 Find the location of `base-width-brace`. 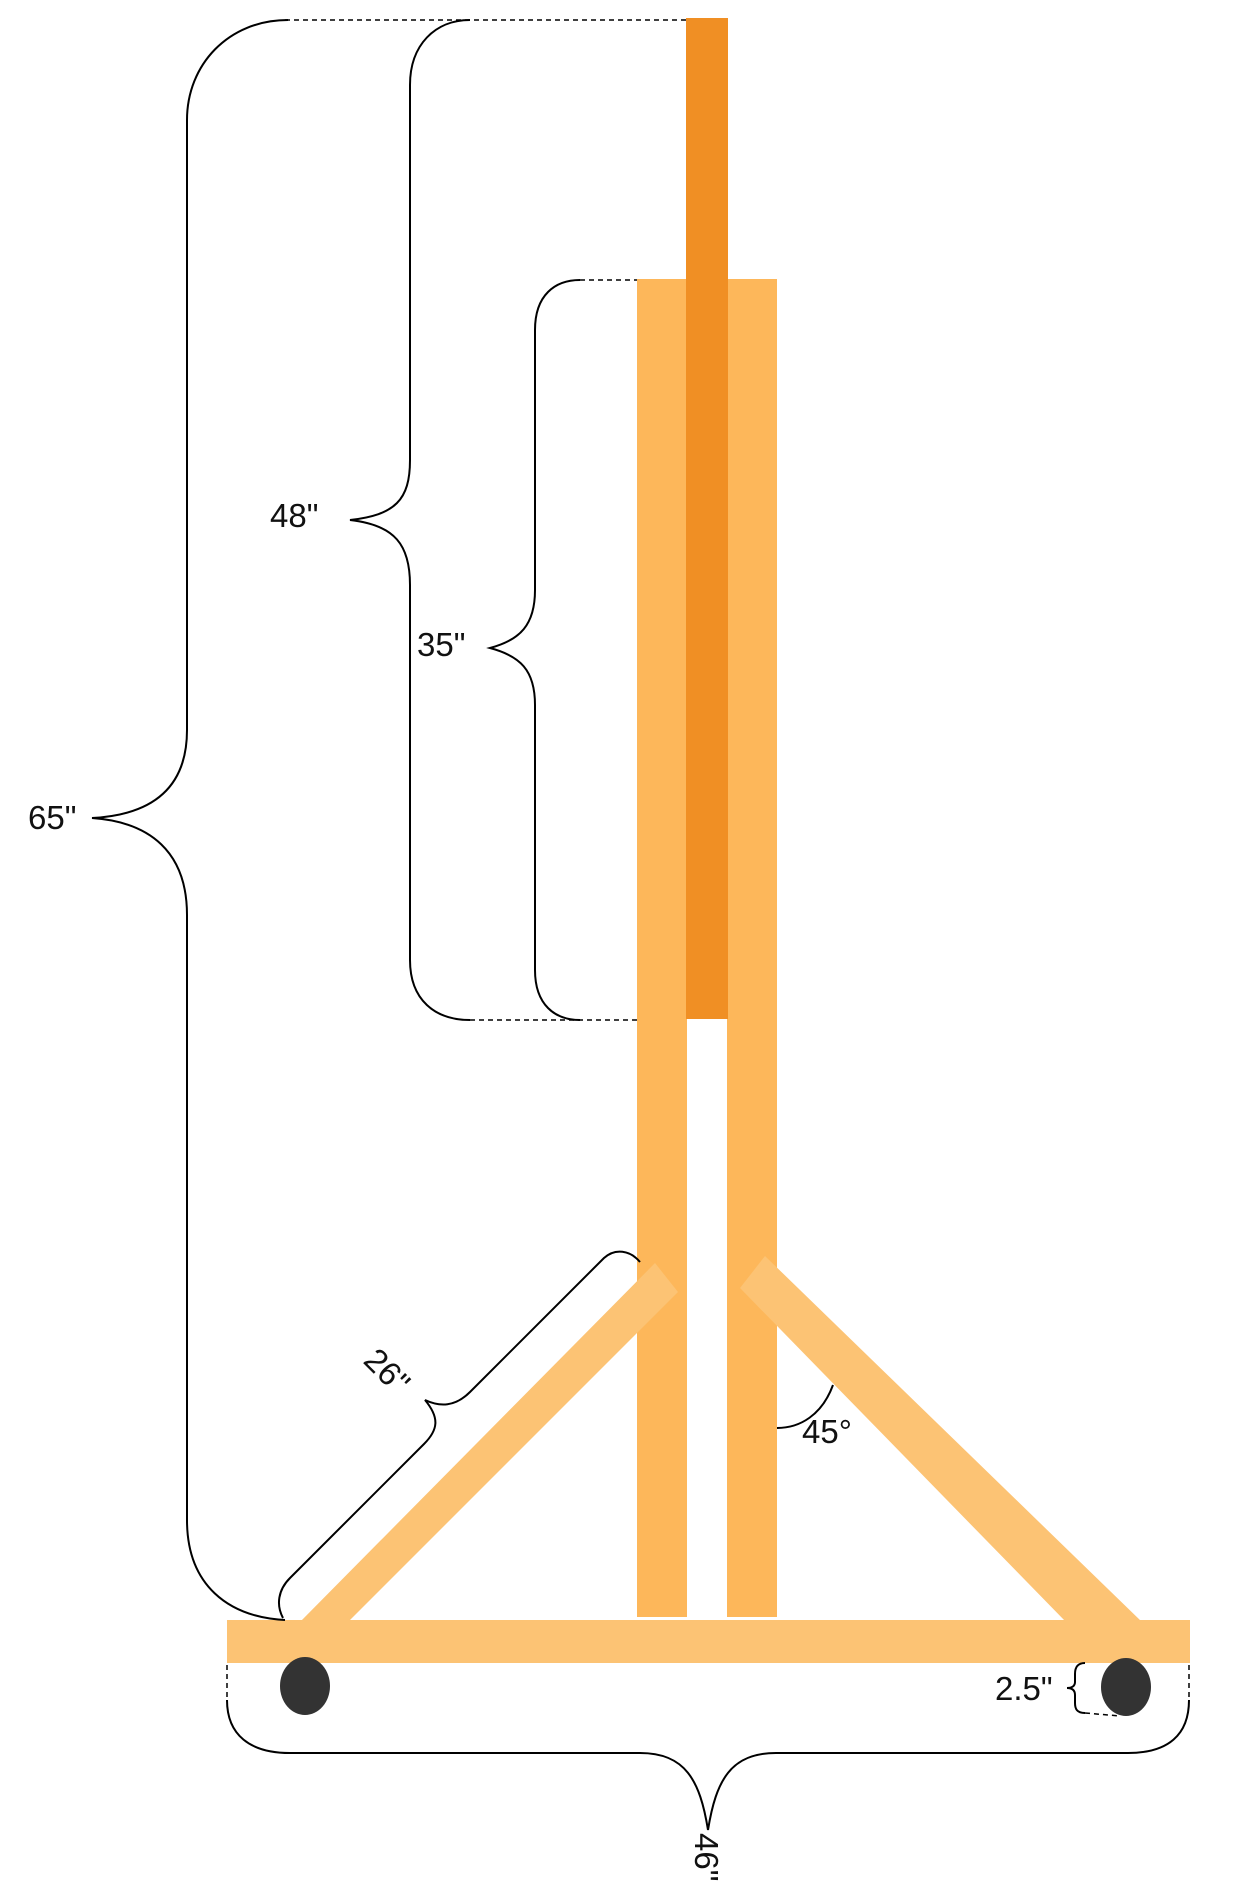

base-width-brace is located at coordinates (708, 1765).